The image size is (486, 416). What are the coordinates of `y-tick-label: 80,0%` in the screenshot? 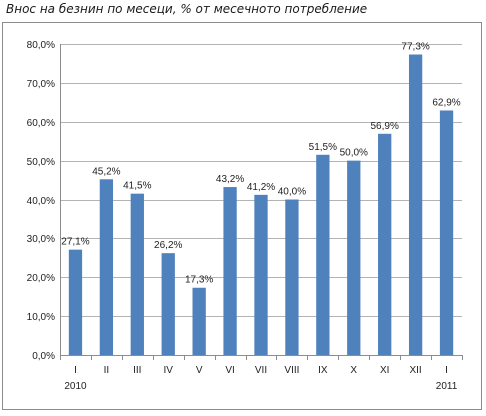 It's located at (41, 45).